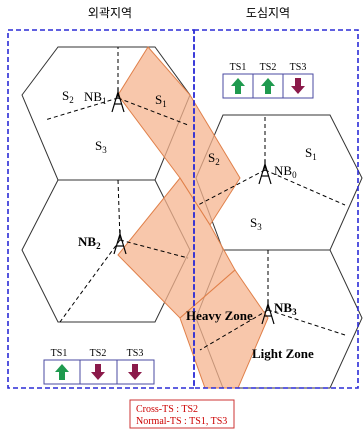 Image resolution: width=364 pixels, height=432 pixels. What do you see at coordinates (68, 96) in the screenshot?
I see `sector-label-s2-nb1: S2` at bounding box center [68, 96].